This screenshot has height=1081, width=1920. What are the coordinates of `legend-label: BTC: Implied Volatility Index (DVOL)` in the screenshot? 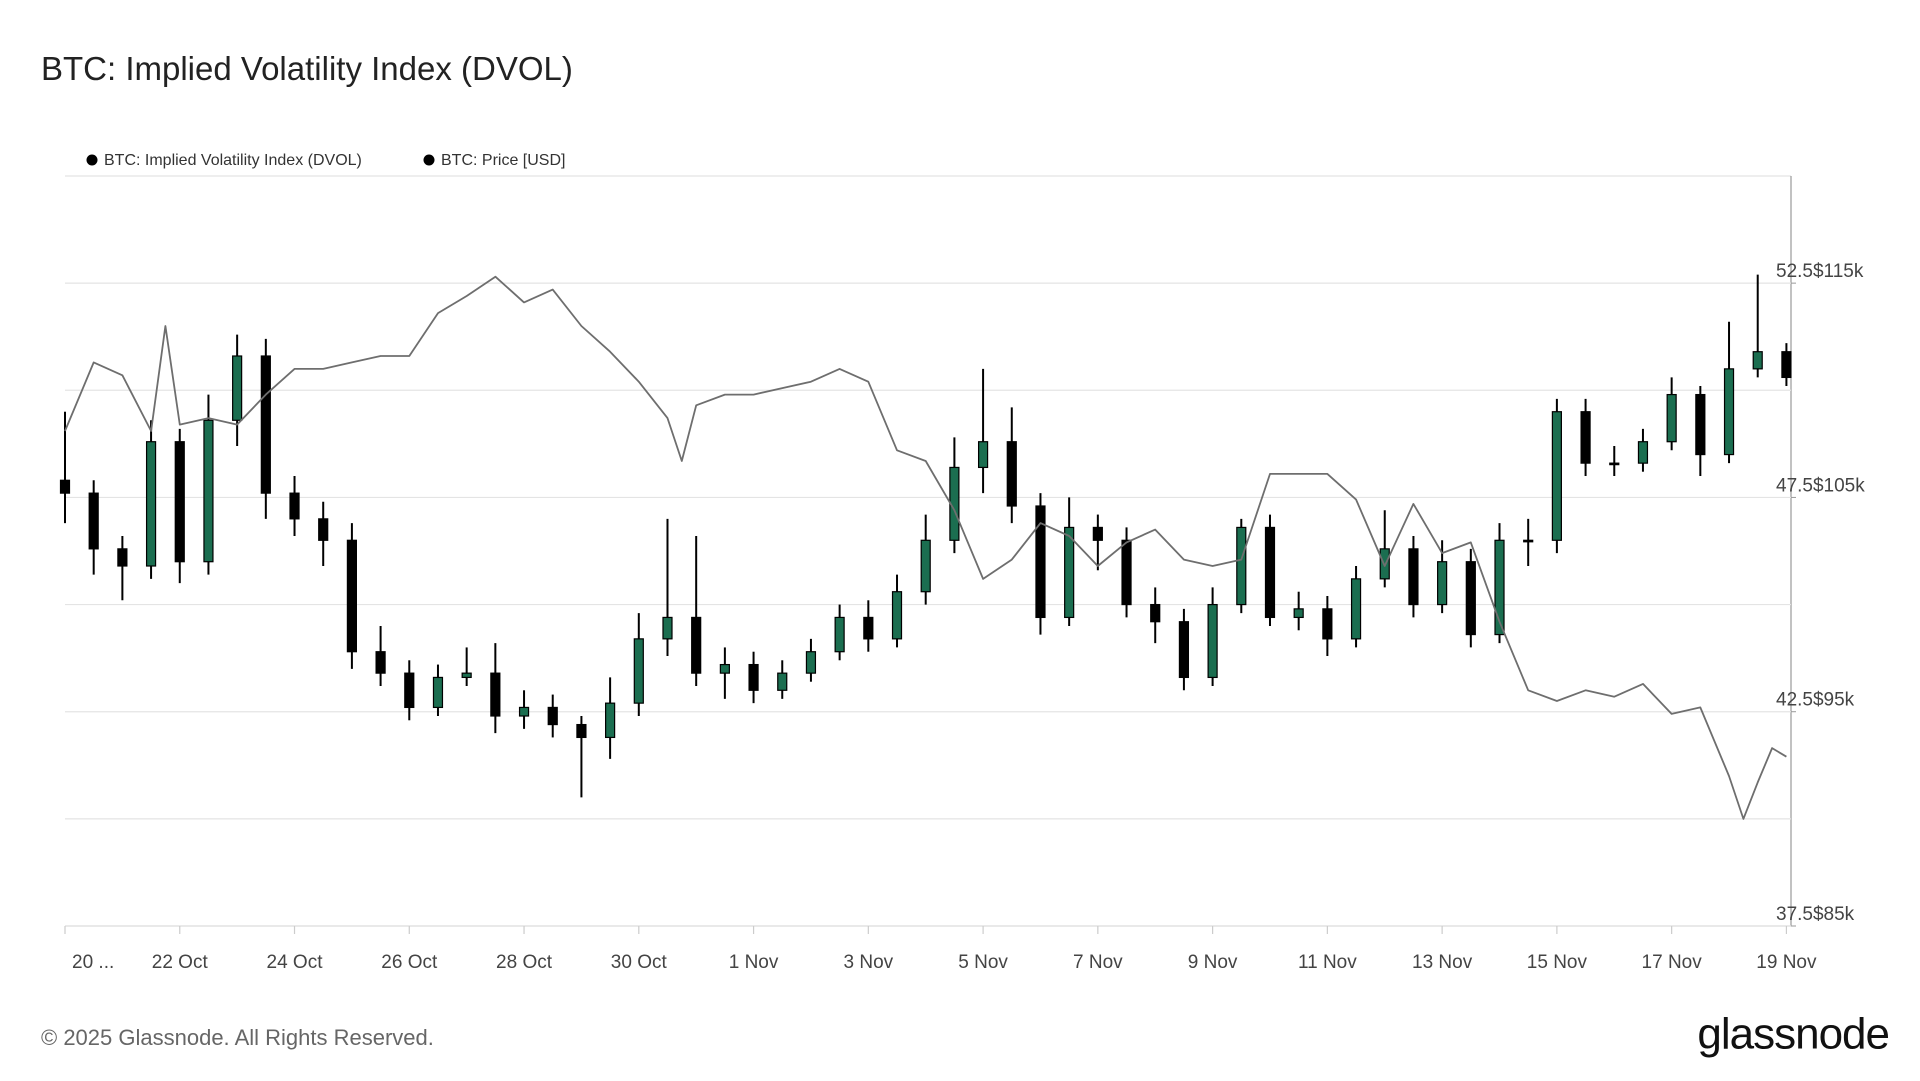 It's located at (233, 160).